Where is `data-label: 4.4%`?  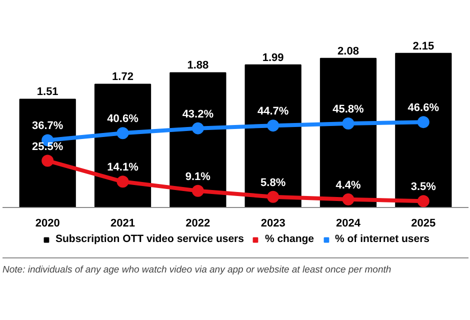 data-label: 4.4% is located at coordinates (348, 185).